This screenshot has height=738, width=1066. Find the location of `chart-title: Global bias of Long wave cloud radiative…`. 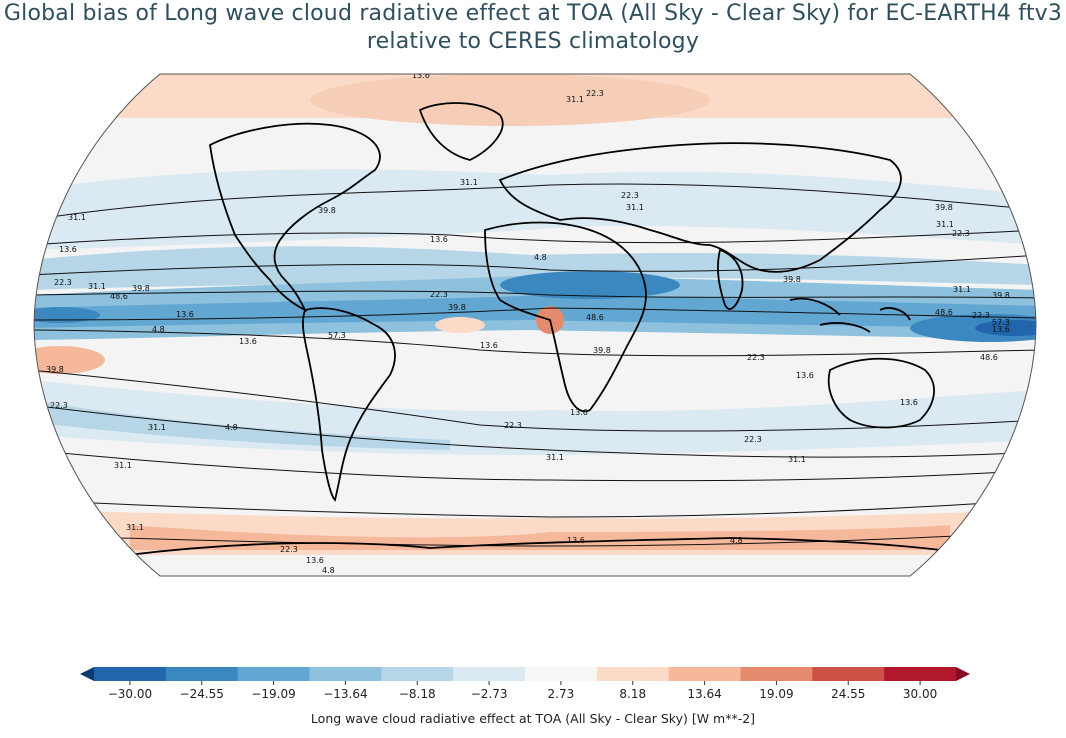

chart-title: Global bias of Long wave cloud radiative… is located at coordinates (533, 28).